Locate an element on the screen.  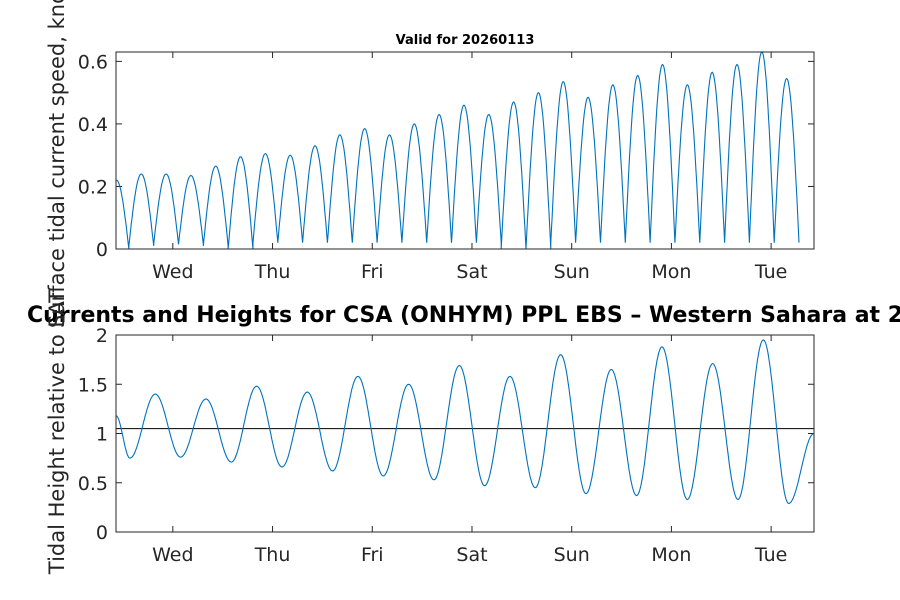
top-xtick-label: Thu is located at coordinates (272, 272).